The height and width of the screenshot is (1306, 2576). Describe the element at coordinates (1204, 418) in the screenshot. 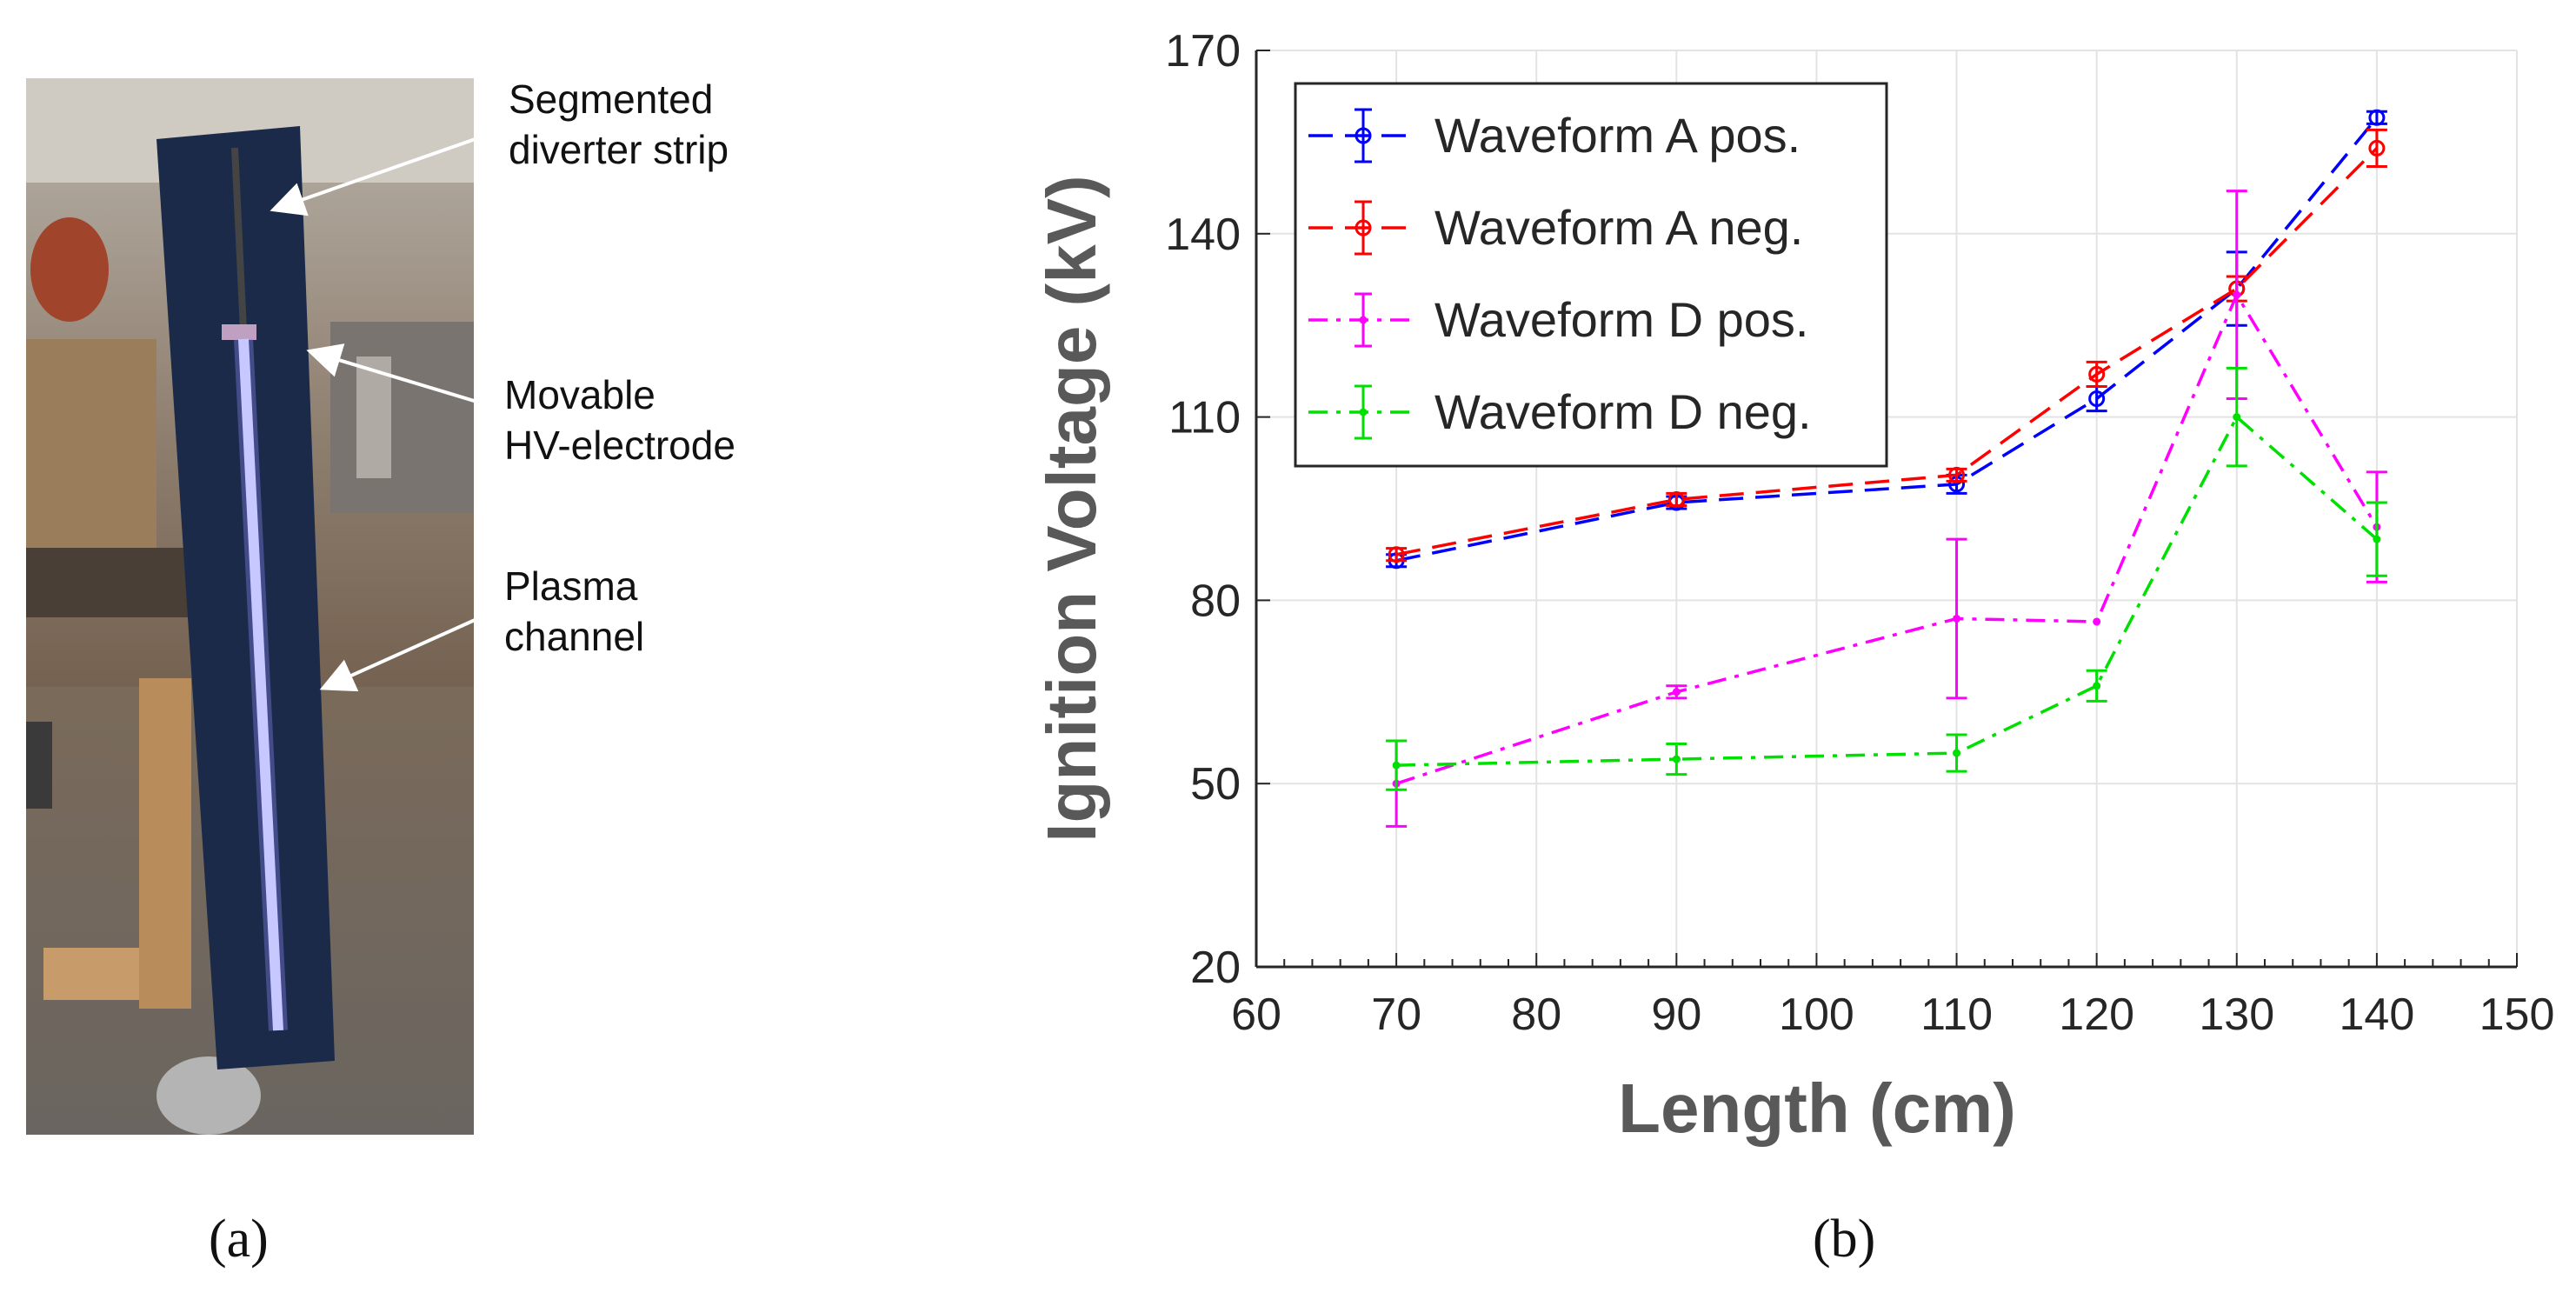

I see `y-tick-label: 110` at that location.